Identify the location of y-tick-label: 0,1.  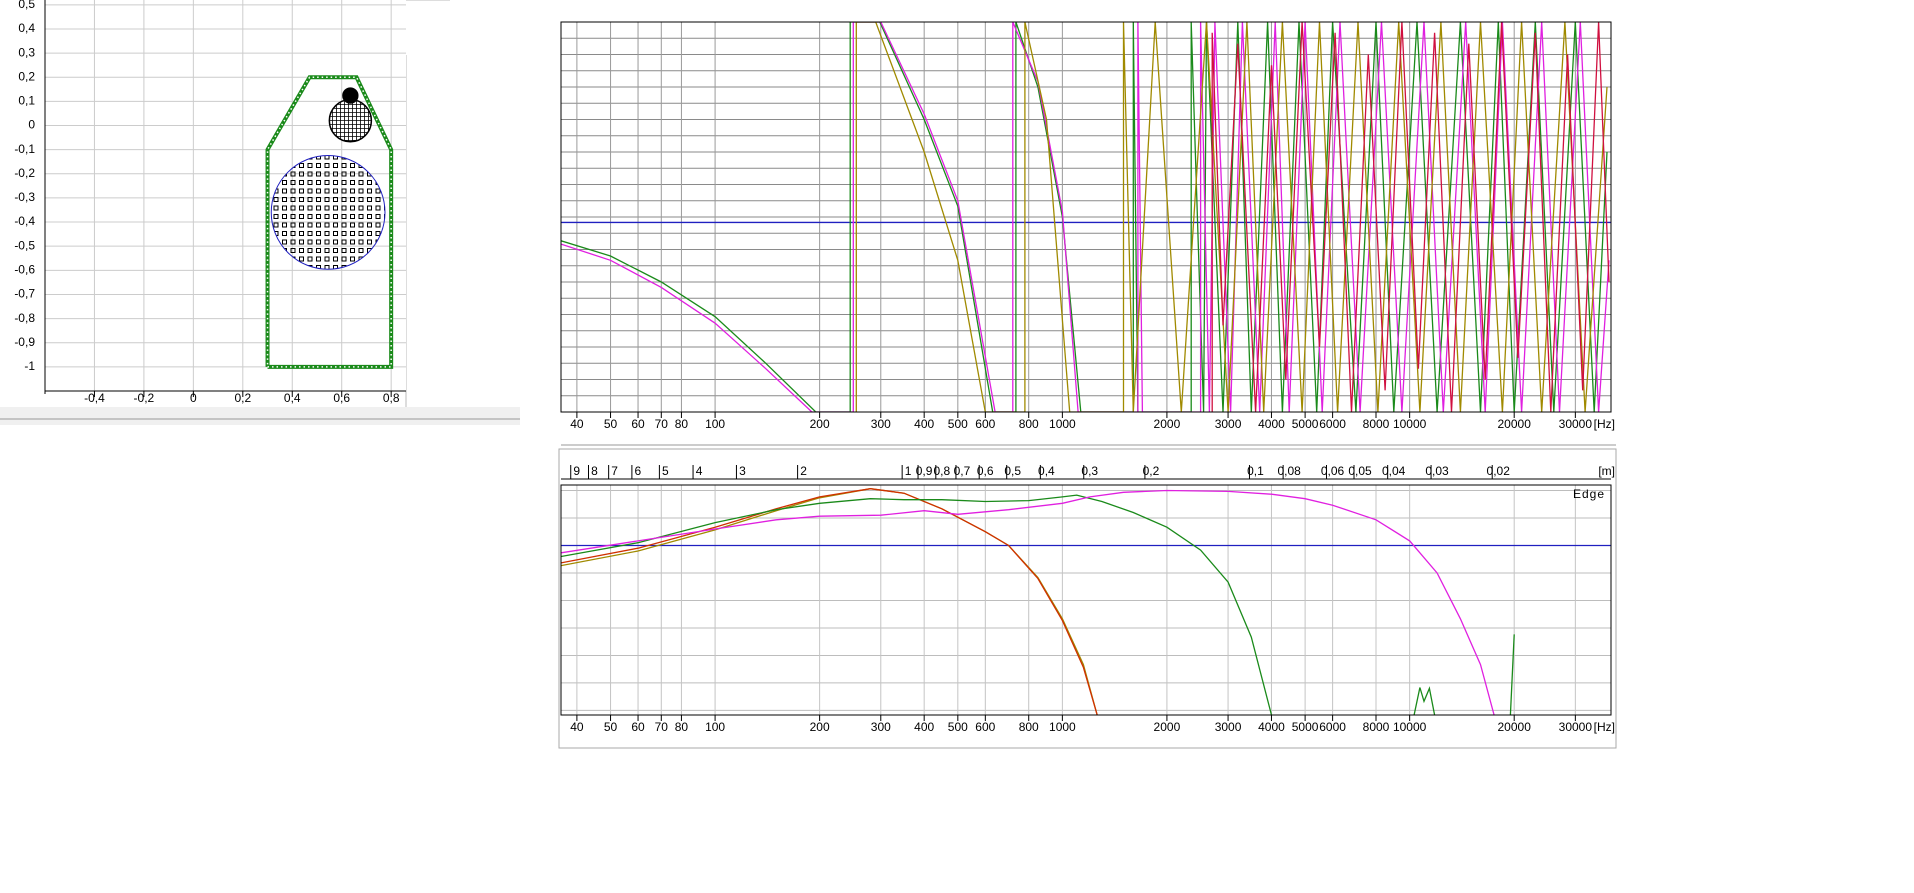
(26, 101).